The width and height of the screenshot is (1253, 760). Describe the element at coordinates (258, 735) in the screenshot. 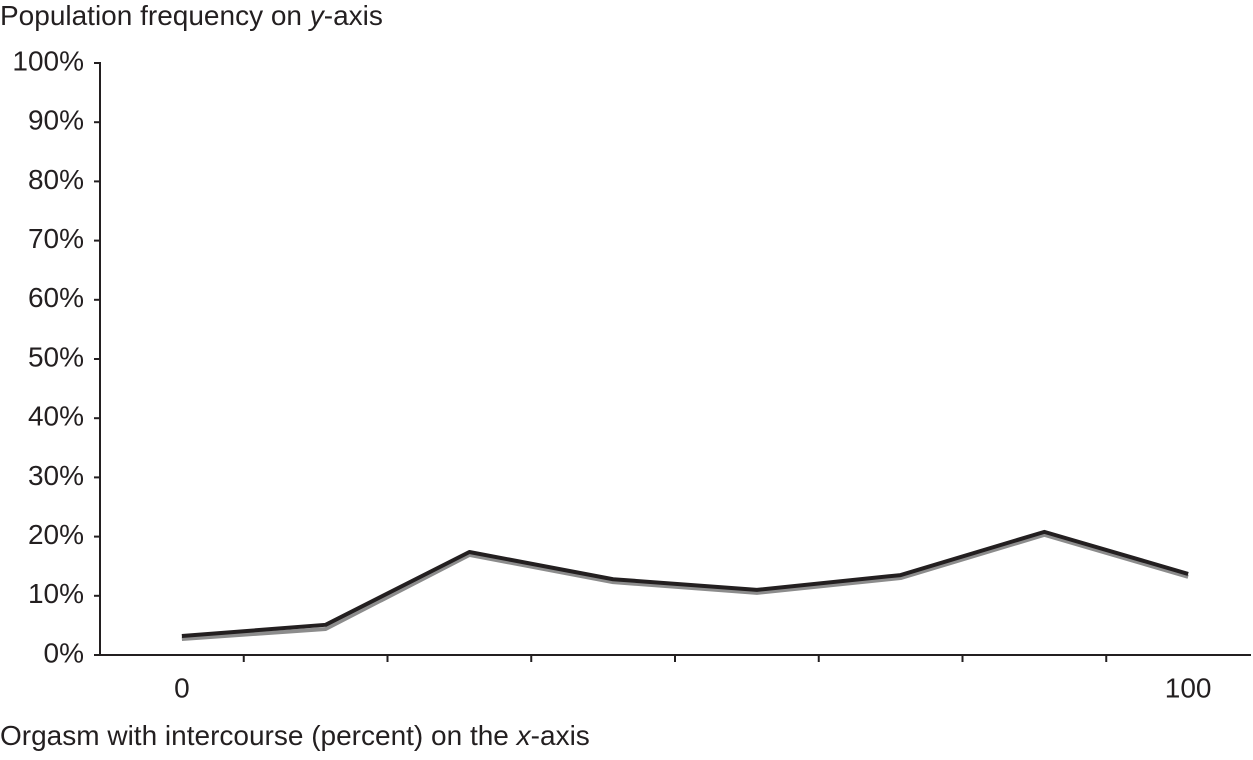

I see `label-part: Orgasm with intercourse (percent) on the` at that location.